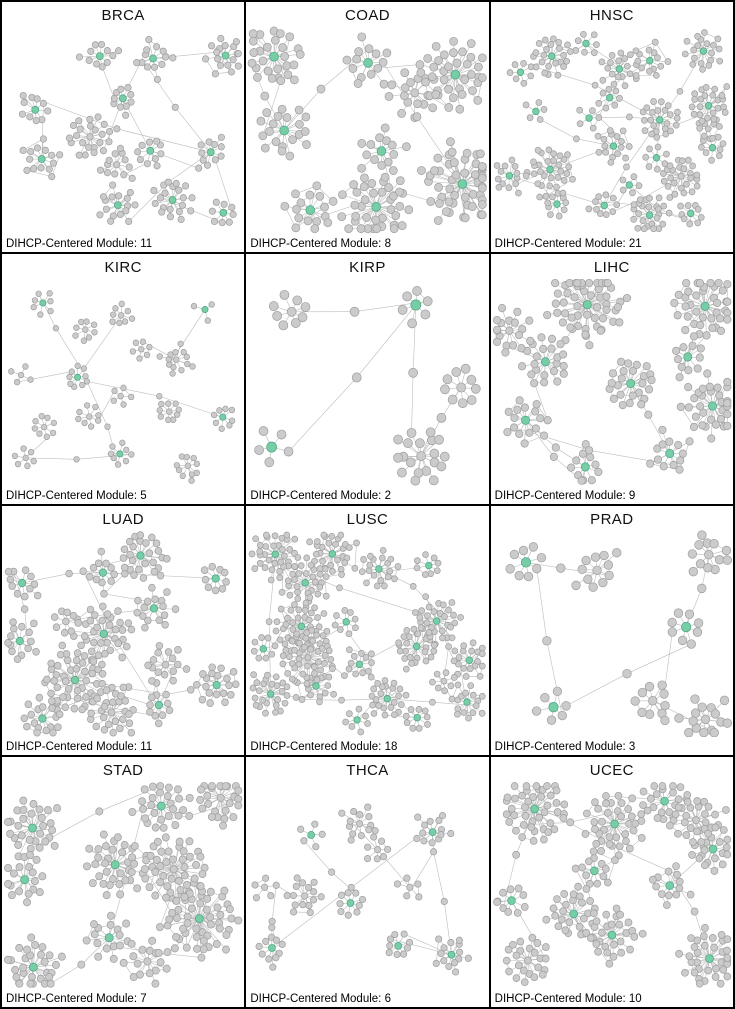 Image resolution: width=735 pixels, height=1009 pixels. I want to click on module-count: 9, so click(632, 495).